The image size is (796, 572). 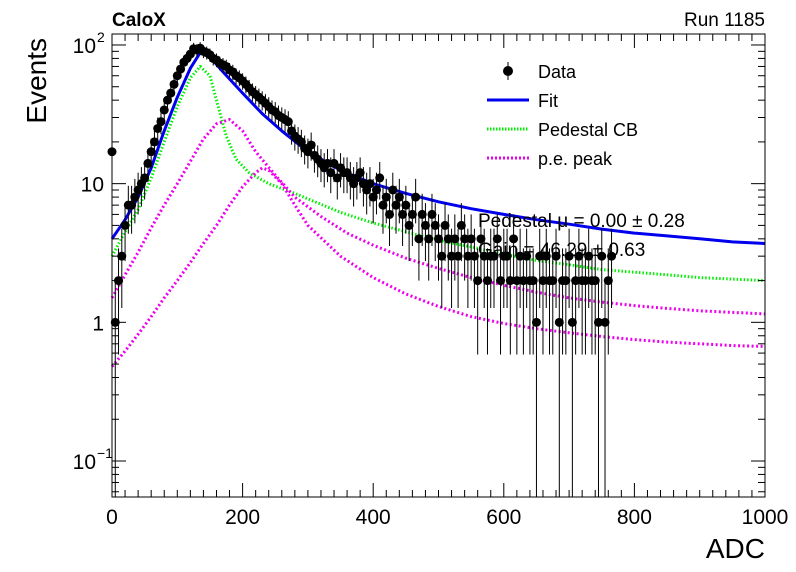 I want to click on annotation-pedestal: Pedestal μ = 0.00 ± 0.28, so click(x=581, y=221).